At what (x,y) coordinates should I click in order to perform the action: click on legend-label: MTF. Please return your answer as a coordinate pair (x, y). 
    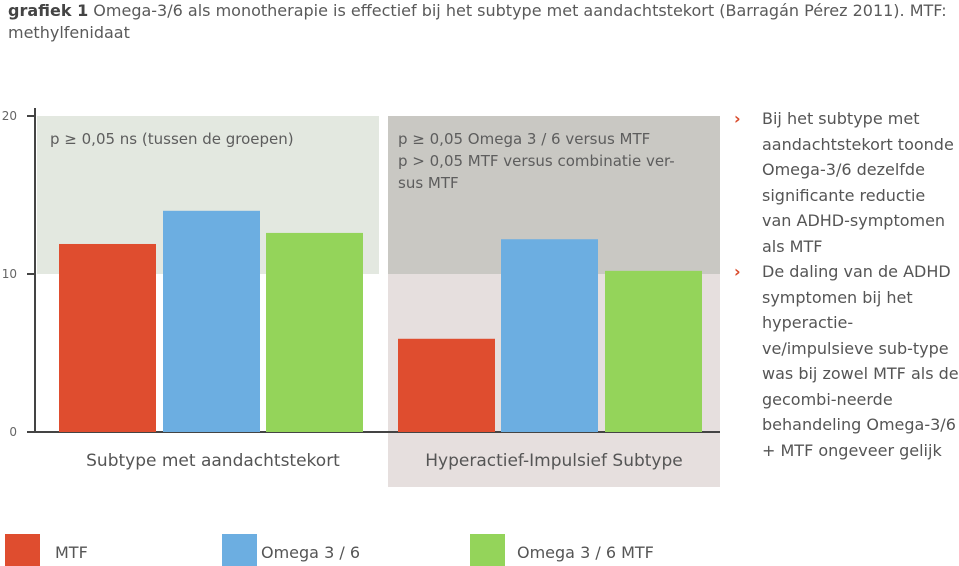
    Looking at the image, I should click on (71, 552).